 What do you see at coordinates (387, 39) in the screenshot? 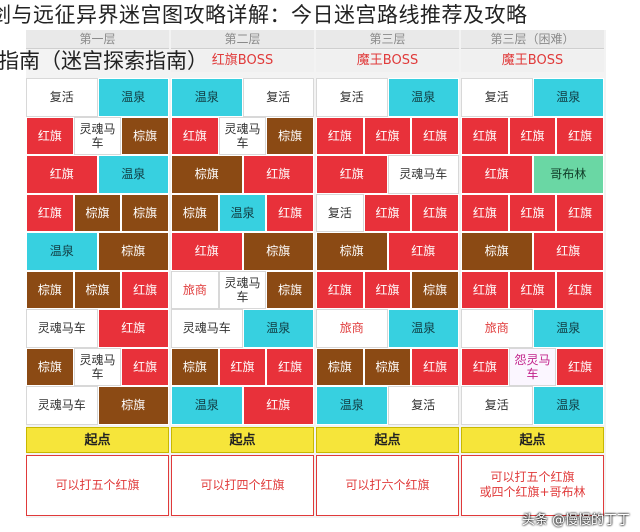
I see `floor-header: 第三层` at bounding box center [387, 39].